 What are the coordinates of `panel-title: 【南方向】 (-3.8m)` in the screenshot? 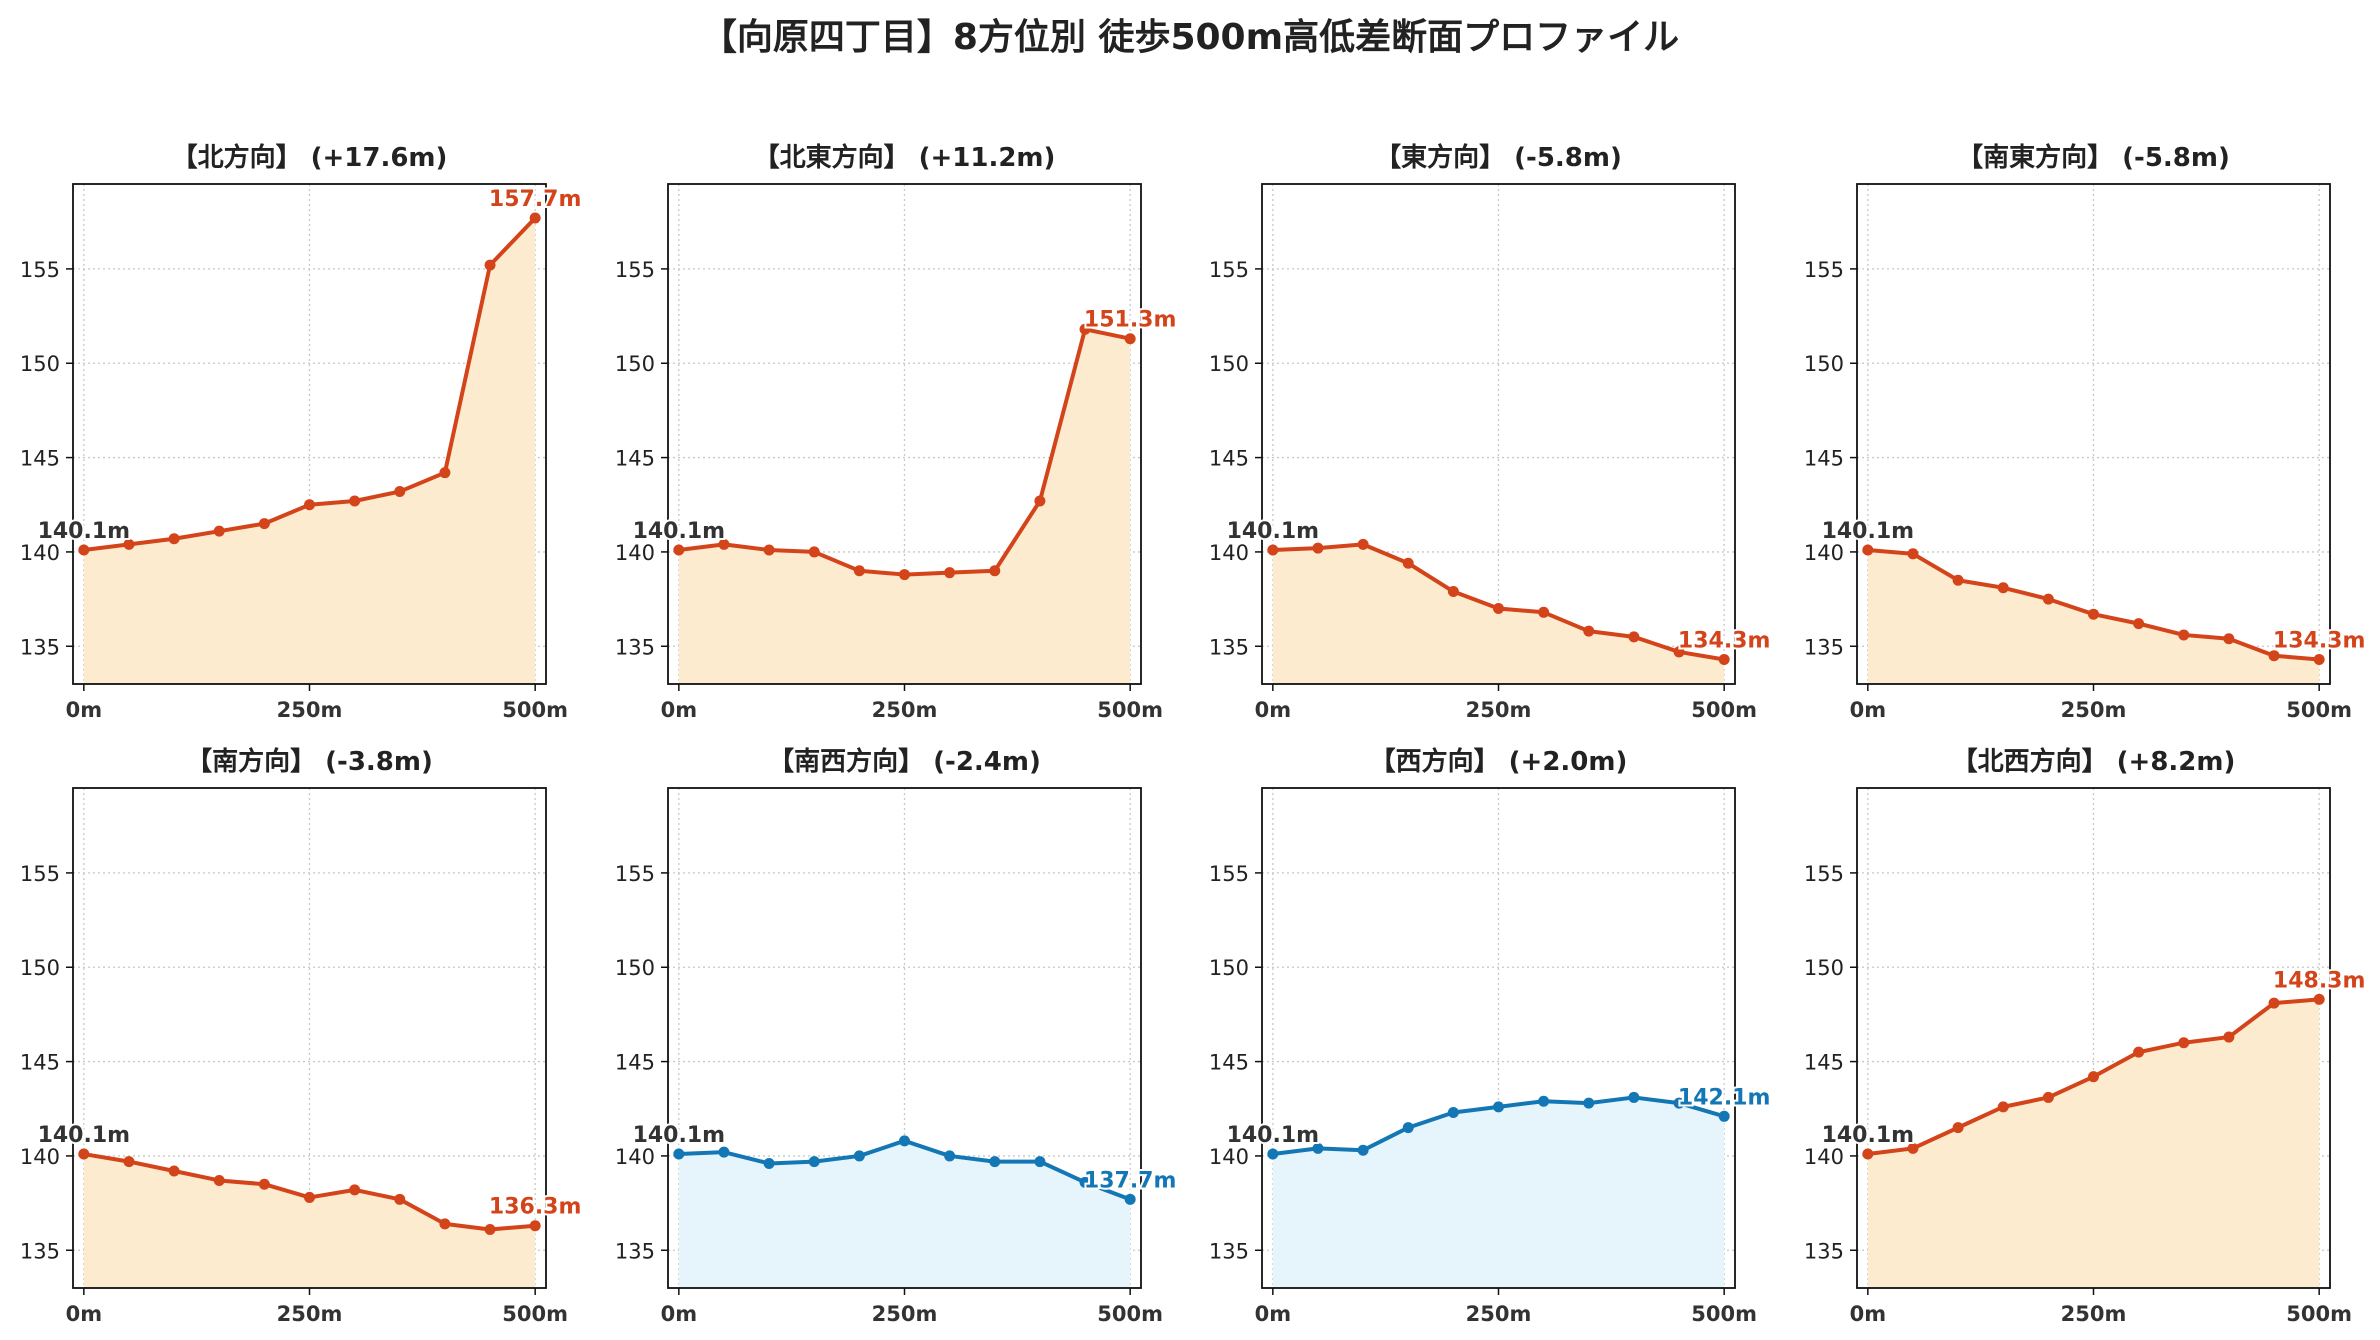 It's located at (309, 761).